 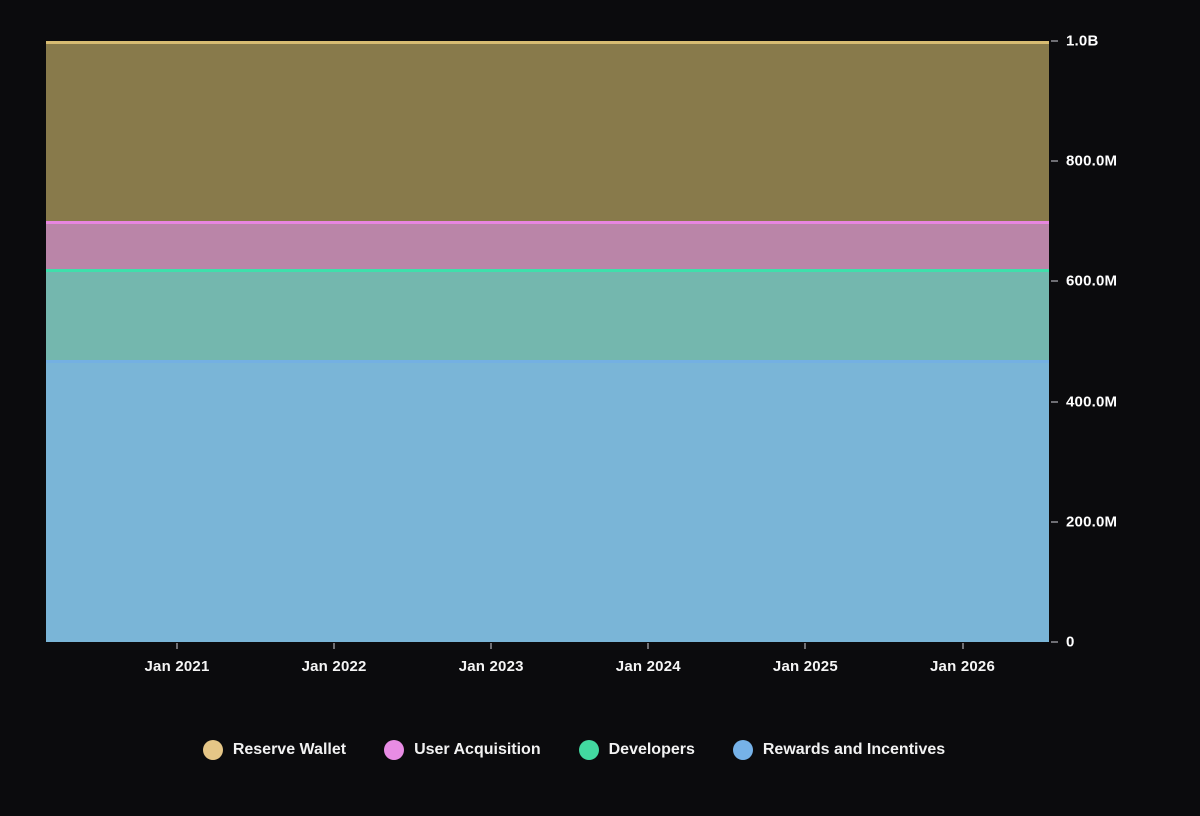 I want to click on legend-item-developers: Developers, so click(x=636, y=750).